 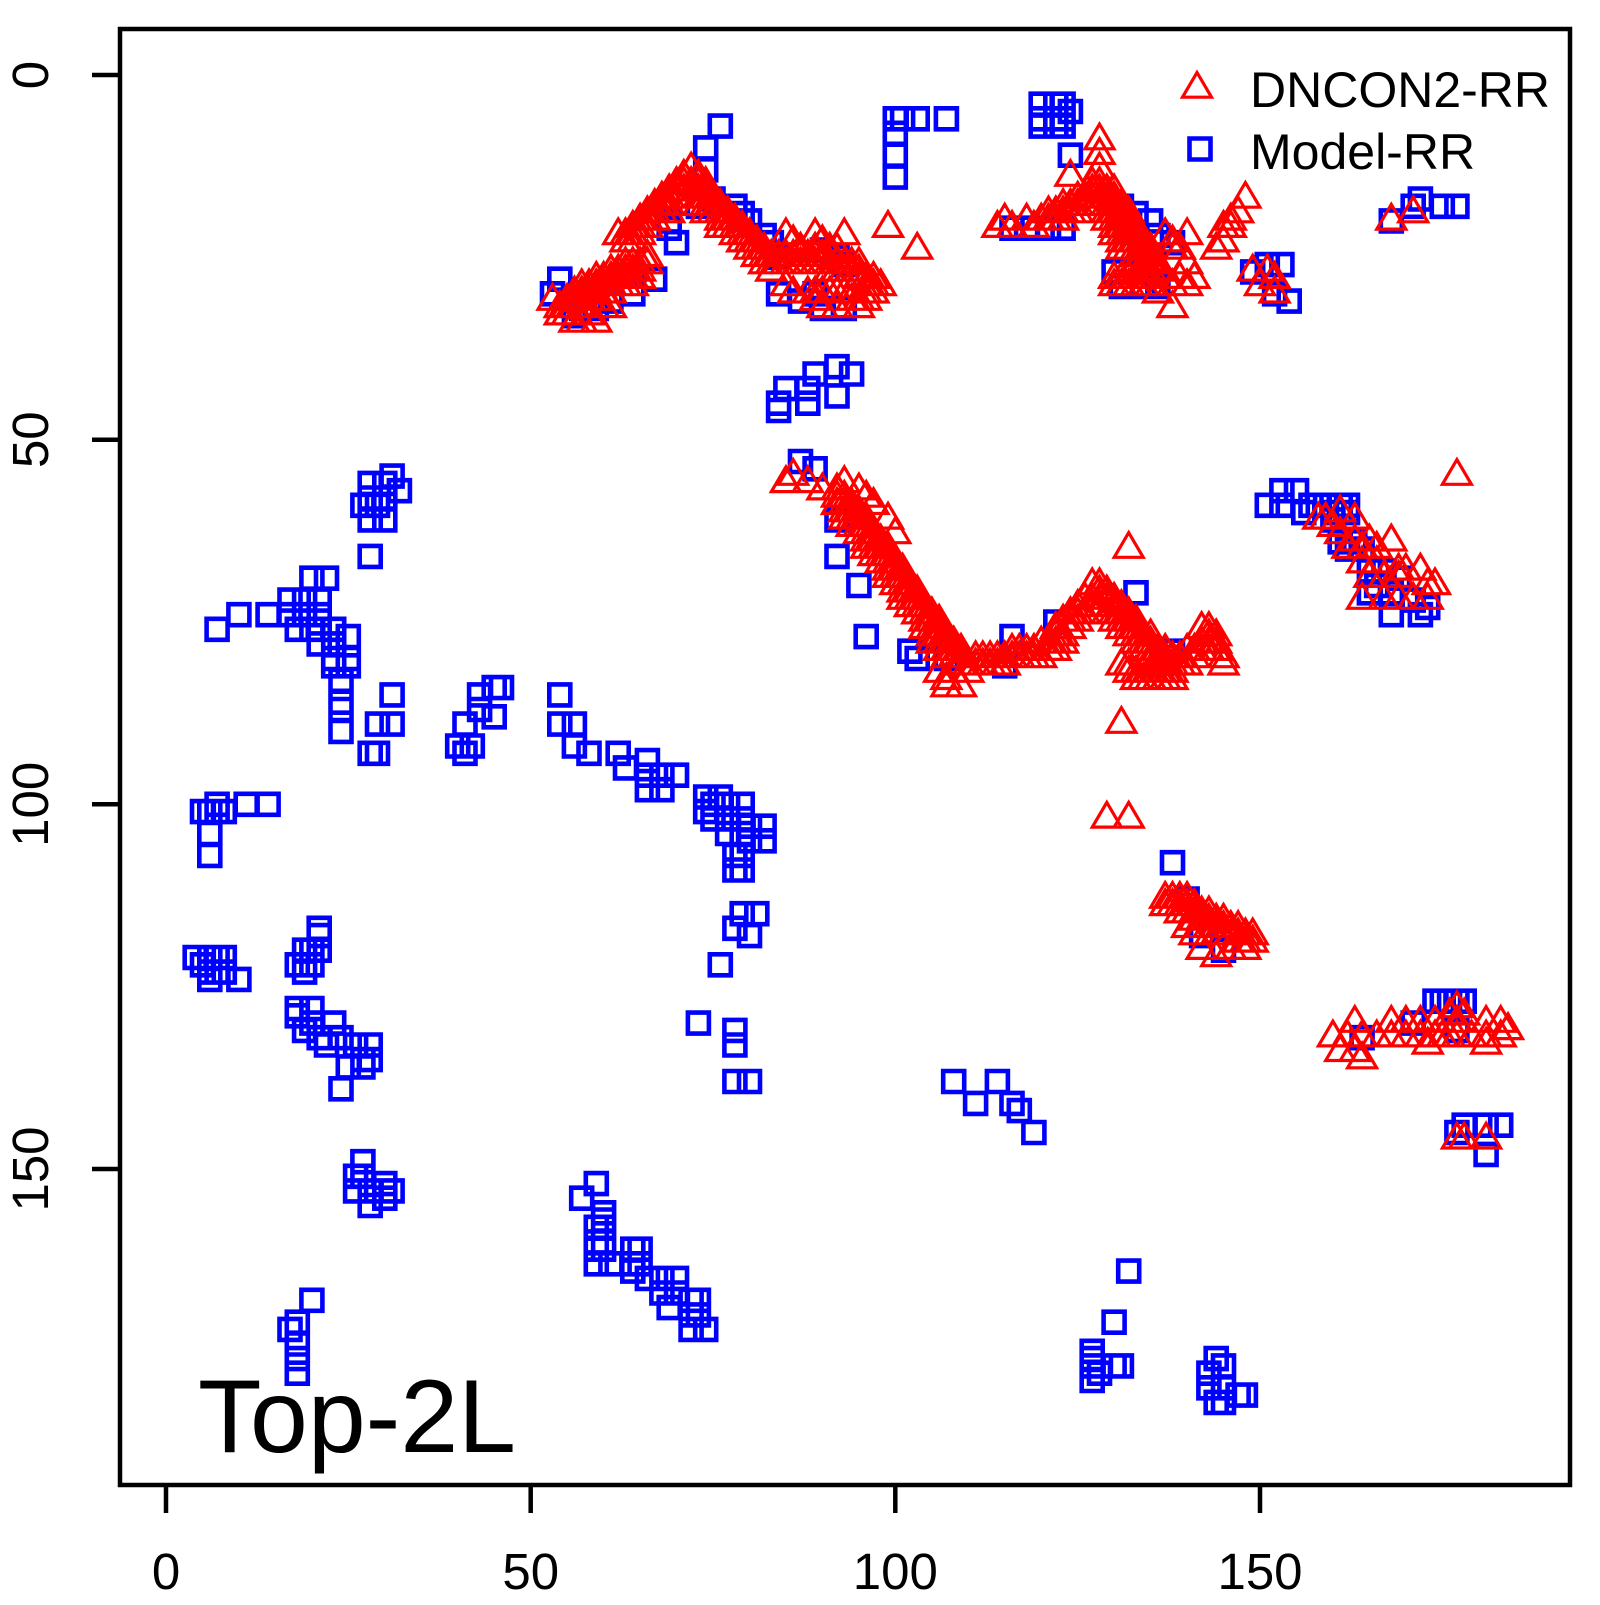 I want to click on svg-text: DNCON2-RR, so click(x=1400, y=90).